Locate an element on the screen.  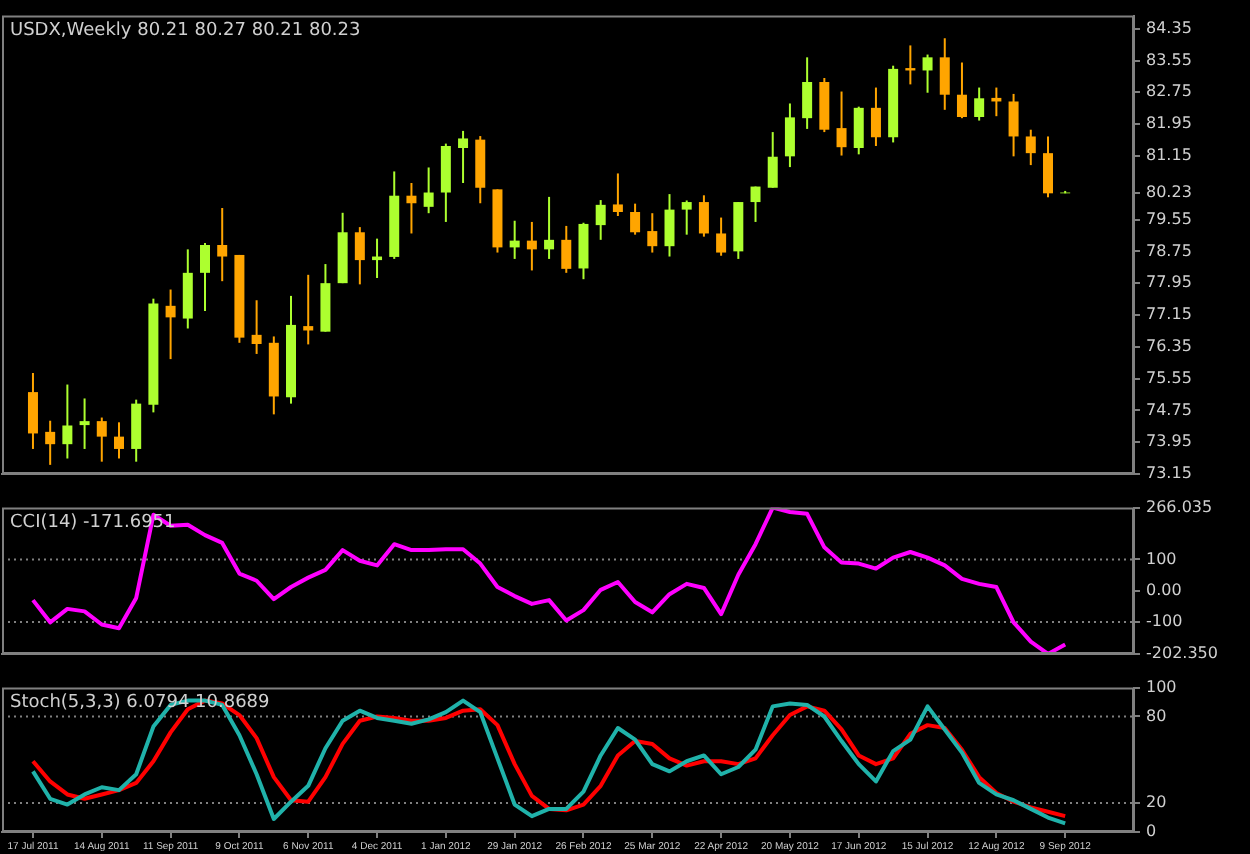
y-tick-label: 82.75 is located at coordinates (1169, 91).